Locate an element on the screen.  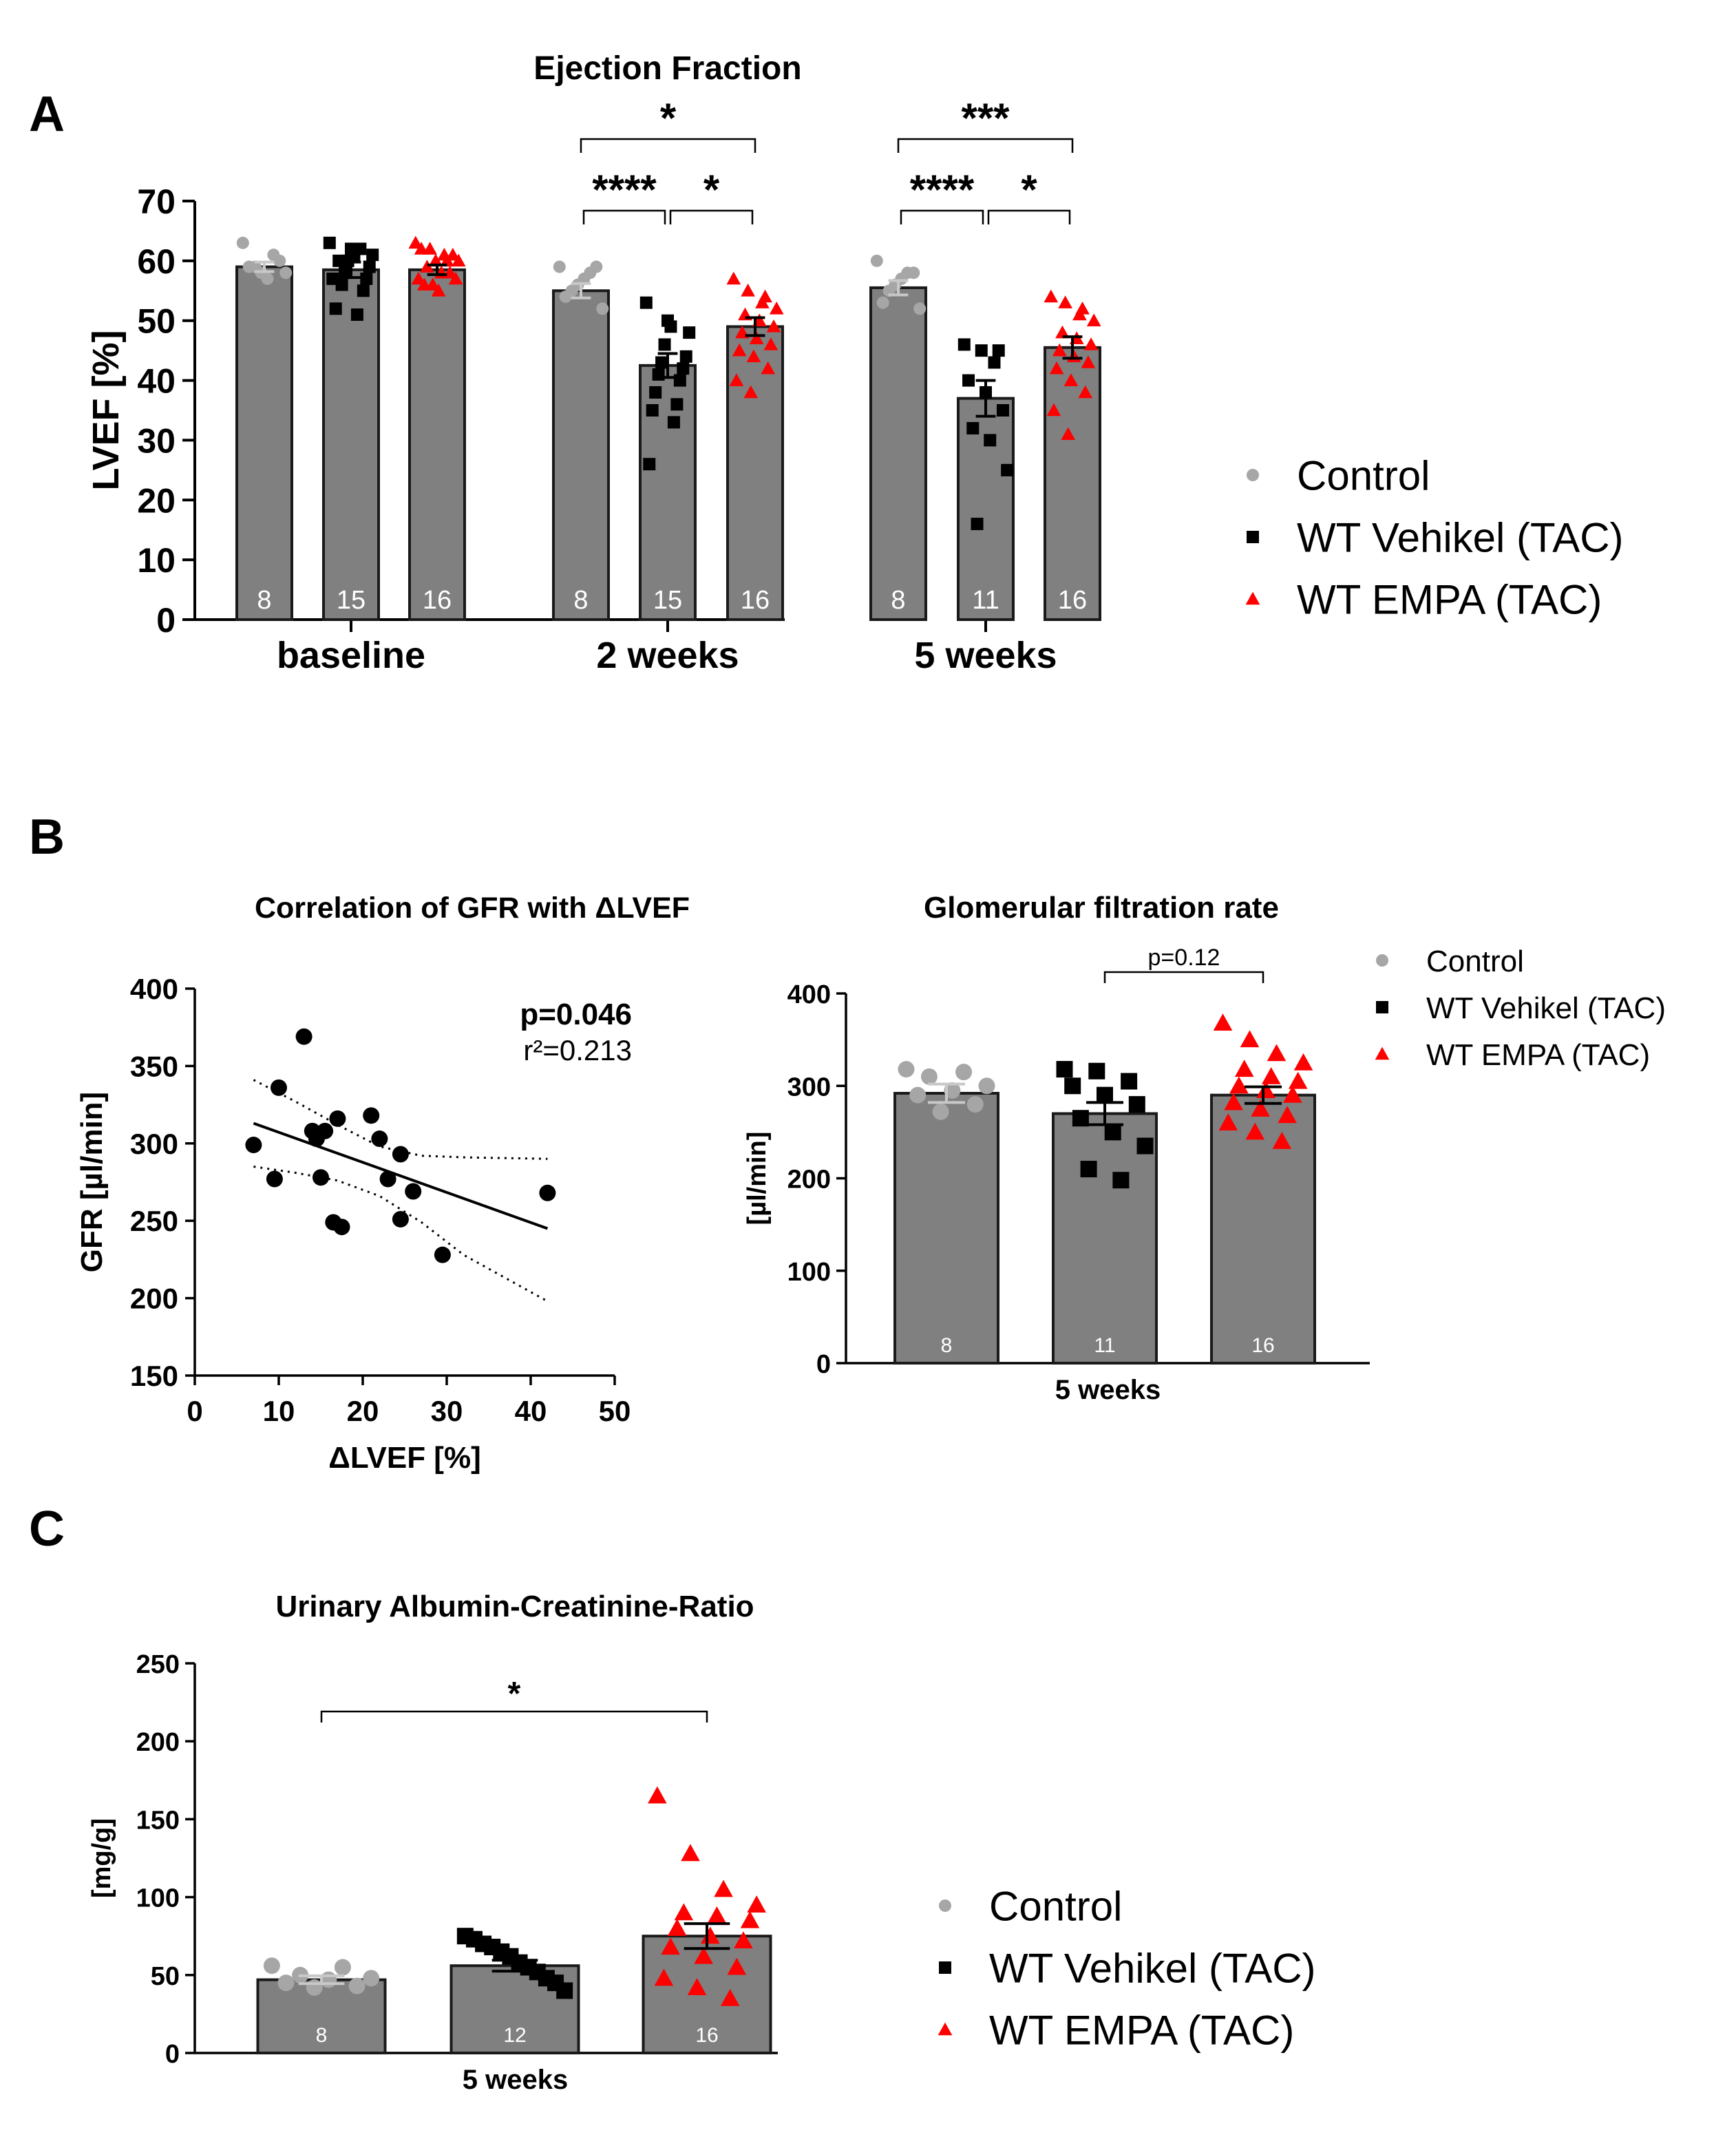
ef-group-0-series-0-bar is located at coordinates (264, 443).